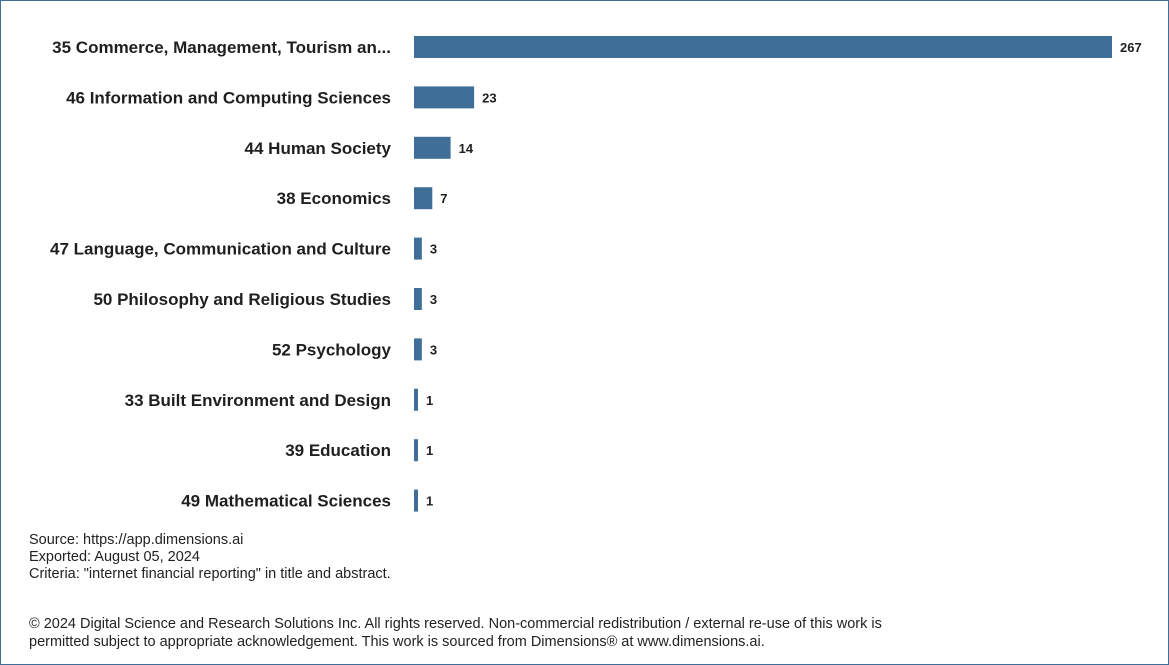 The width and height of the screenshot is (1169, 665). What do you see at coordinates (443, 198) in the screenshot?
I see `value-label: 7` at bounding box center [443, 198].